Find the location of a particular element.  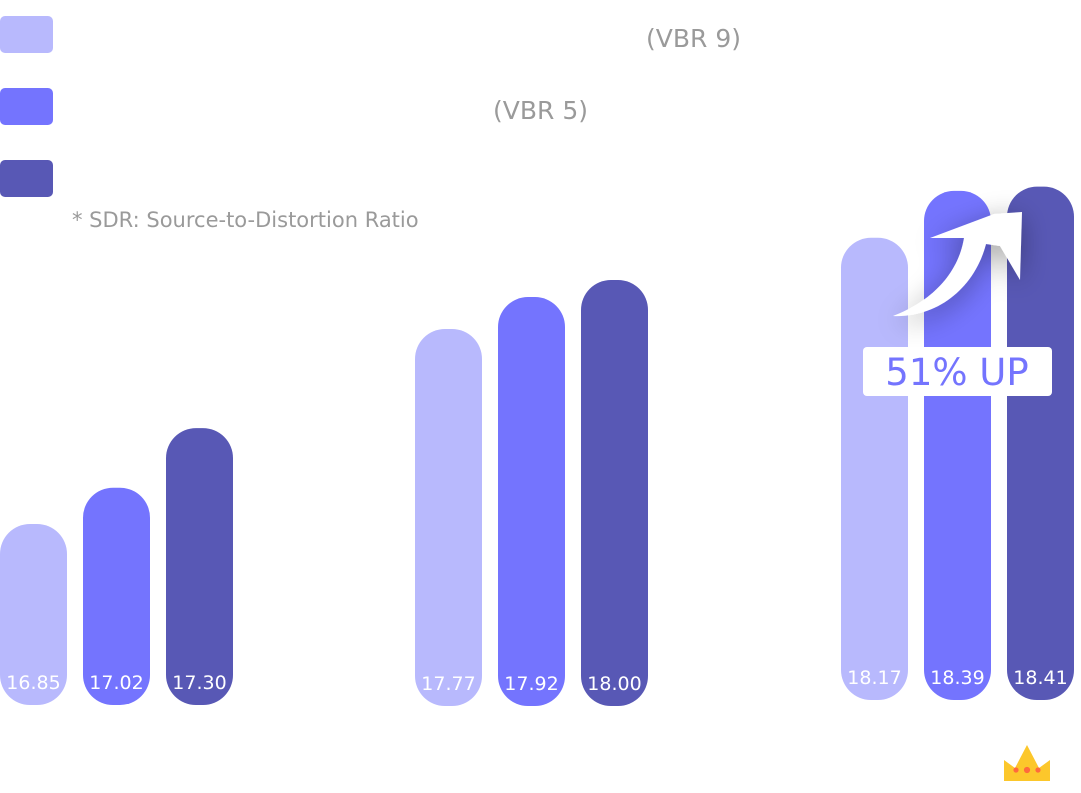

bar-value-label-group-3-series-2: 18.39 is located at coordinates (957, 678).